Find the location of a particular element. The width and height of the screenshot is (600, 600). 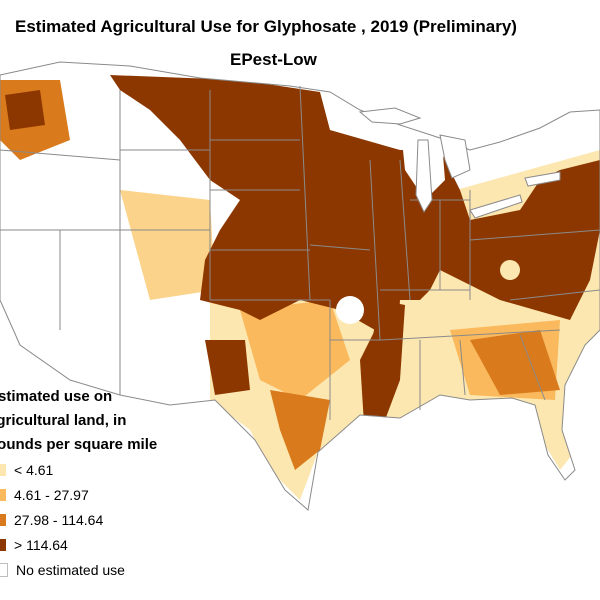

great-lakes is located at coordinates (459, 163).